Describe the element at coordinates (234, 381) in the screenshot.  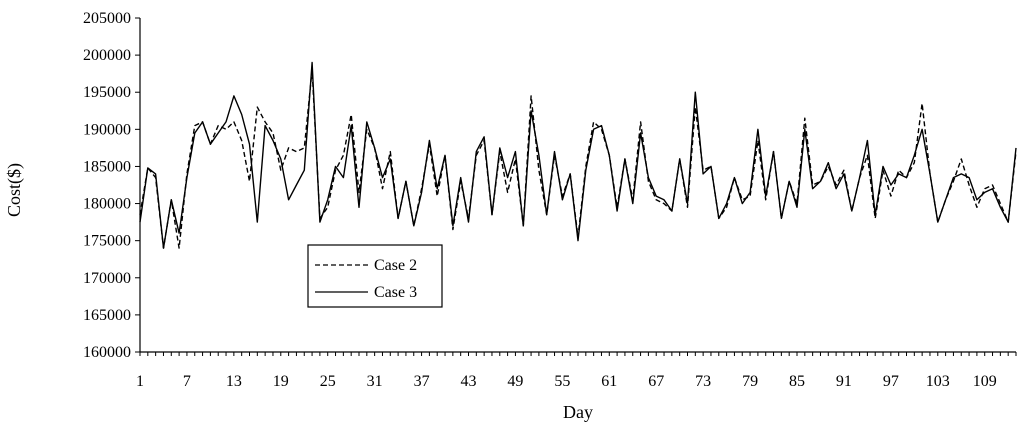
I see `x-tick-label: 13` at that location.